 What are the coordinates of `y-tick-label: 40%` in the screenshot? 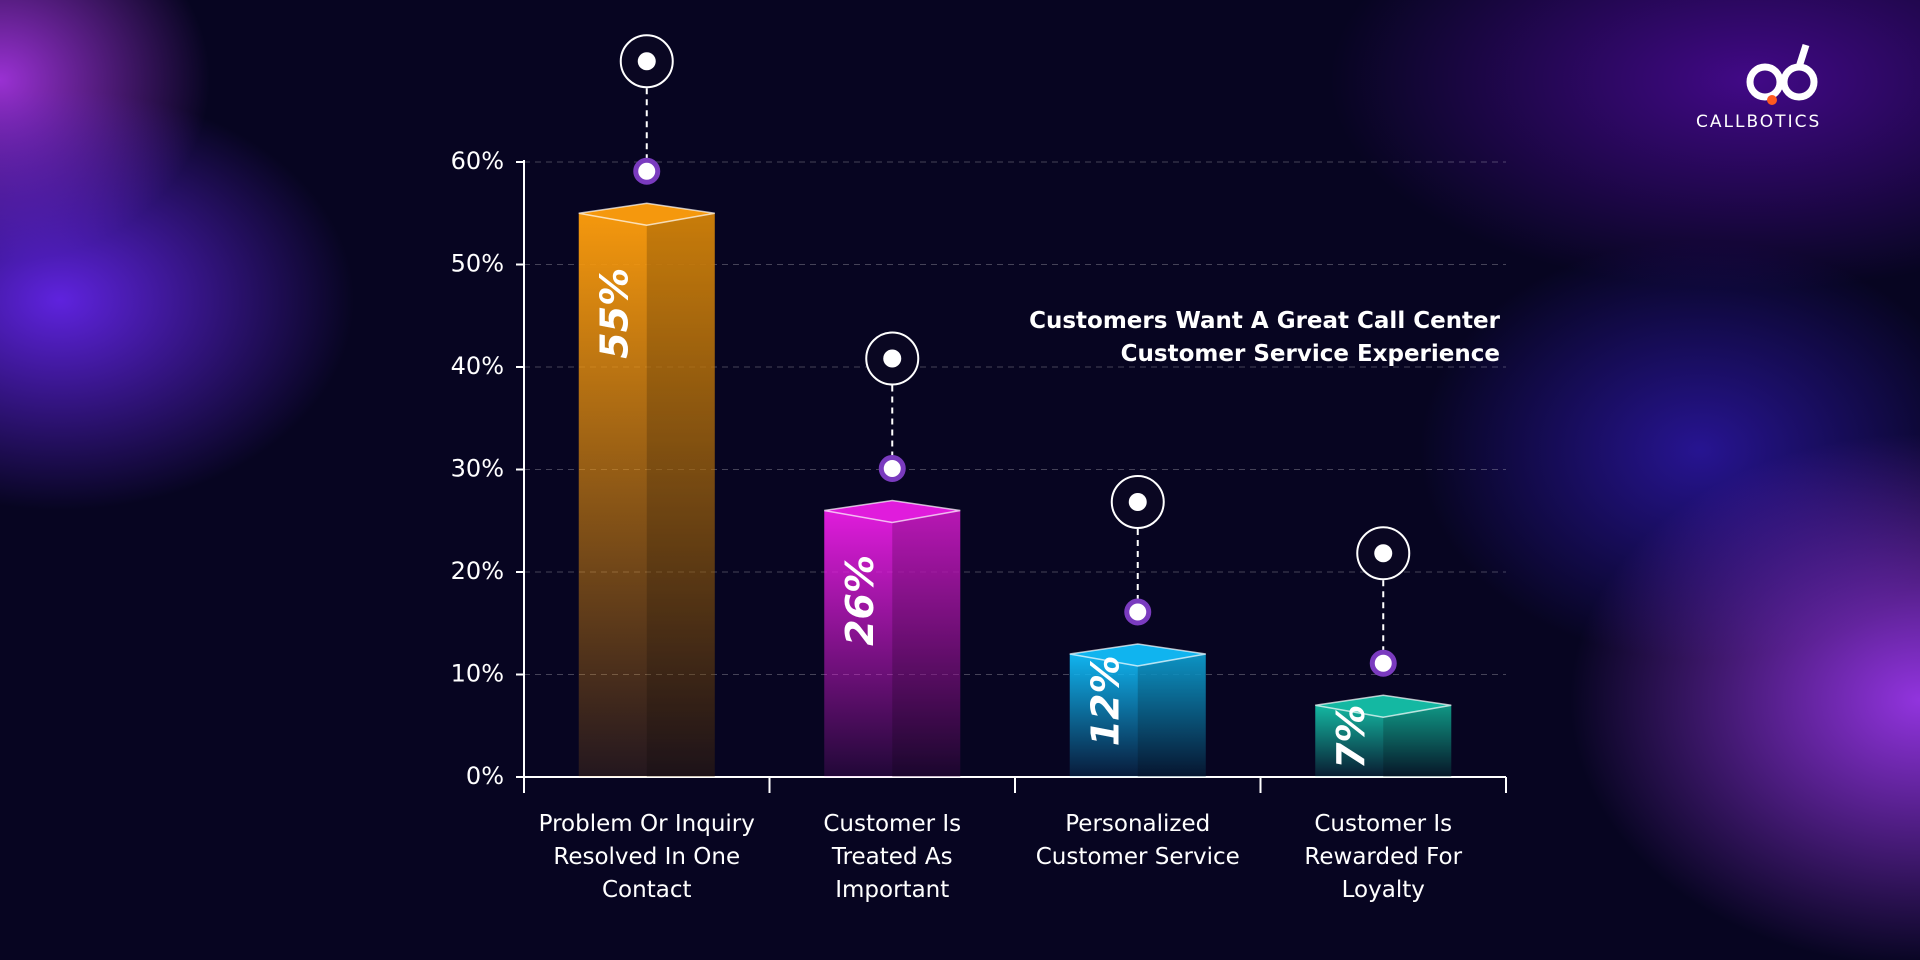 It's located at (477, 366).